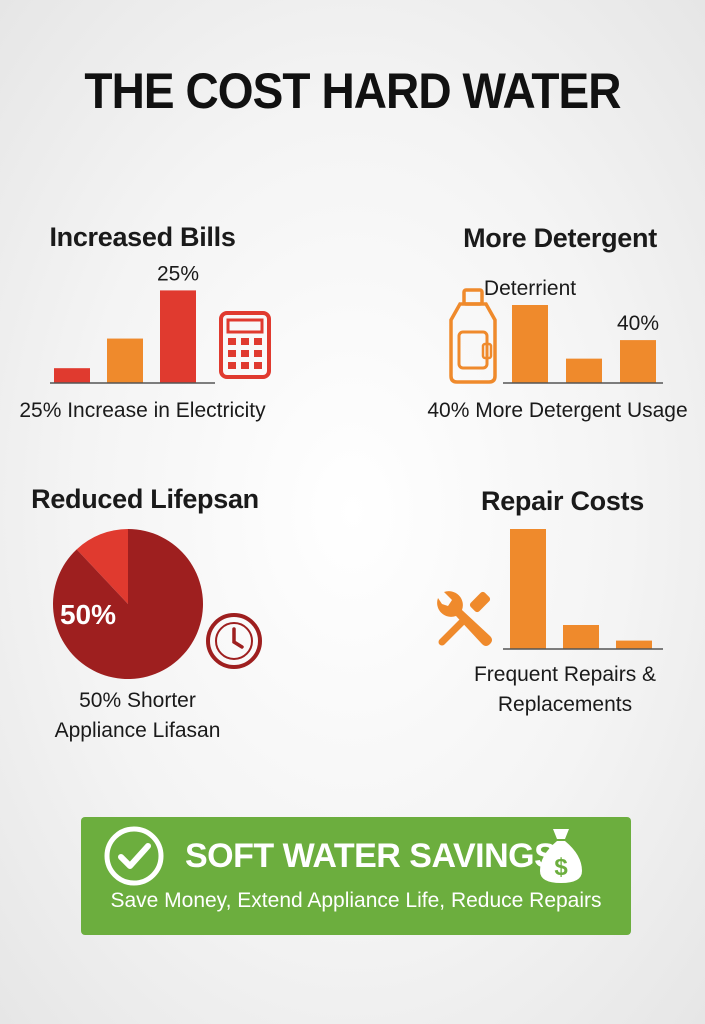 This screenshot has height=1024, width=705. What do you see at coordinates (142, 237) in the screenshot?
I see `bills-title: Increased Bills` at bounding box center [142, 237].